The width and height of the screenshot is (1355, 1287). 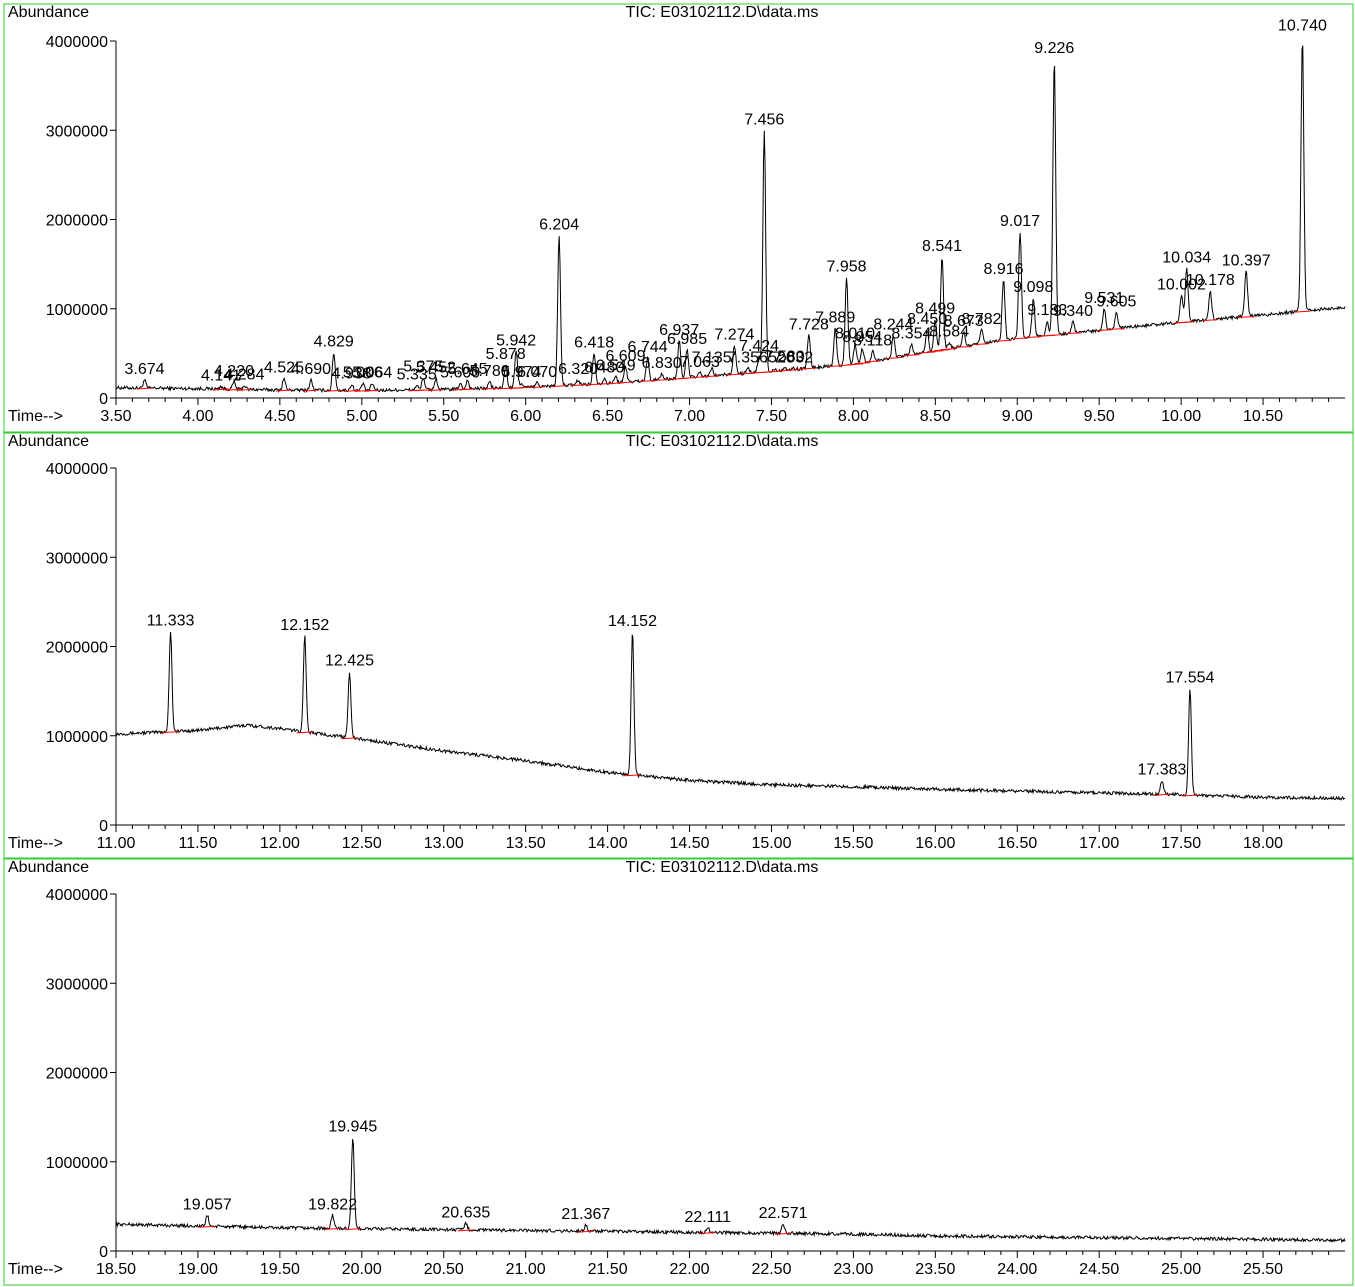 What do you see at coordinates (506, 354) in the screenshot?
I see `peak-label: 5.878` at bounding box center [506, 354].